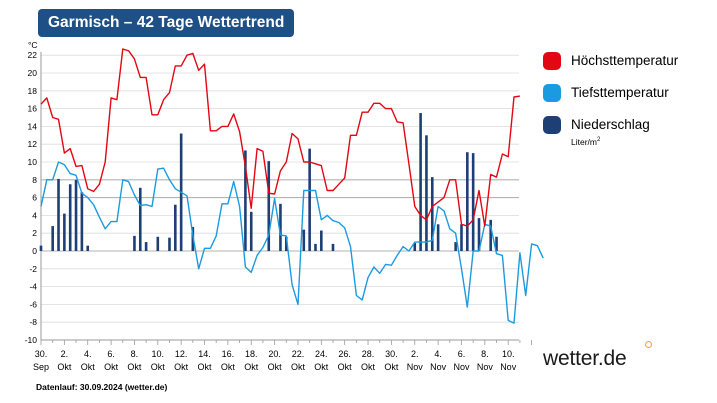 Image resolution: width=717 pixels, height=403 pixels. What do you see at coordinates (111, 354) in the screenshot?
I see `x-tick-day: 6.` at bounding box center [111, 354].